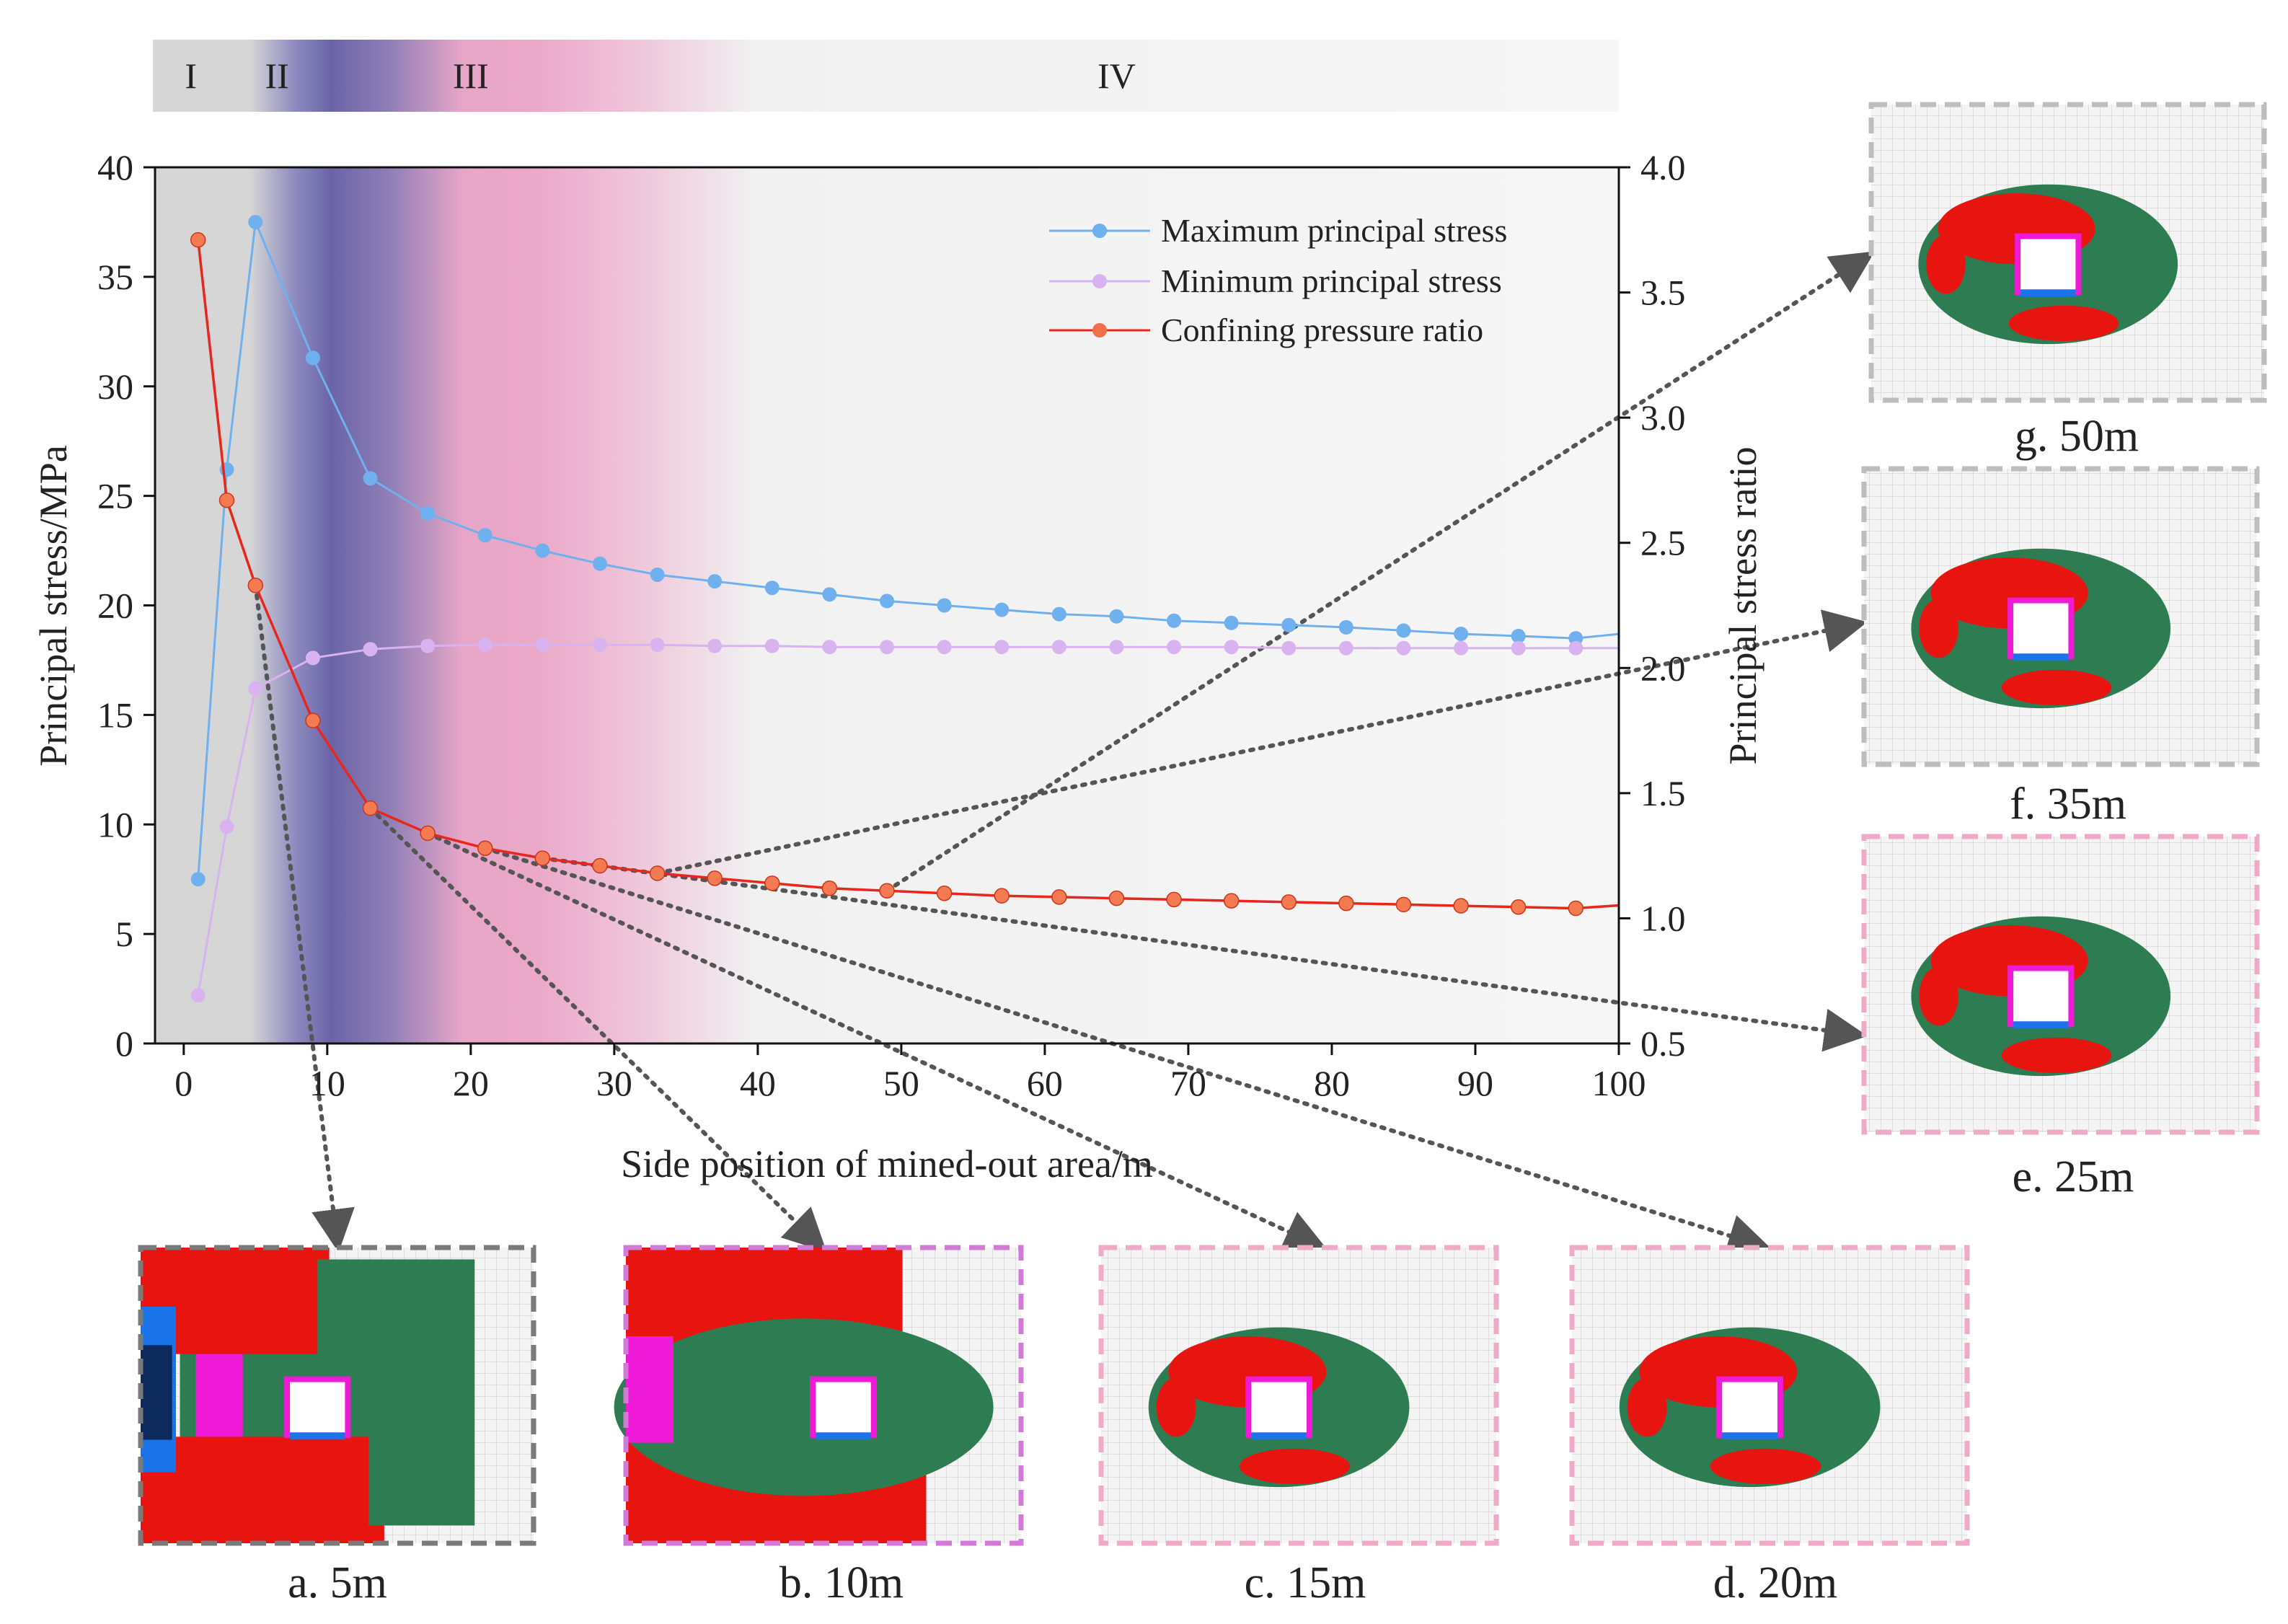  What do you see at coordinates (1332, 1083) in the screenshot?
I see `x-tick-label: 80` at bounding box center [1332, 1083].